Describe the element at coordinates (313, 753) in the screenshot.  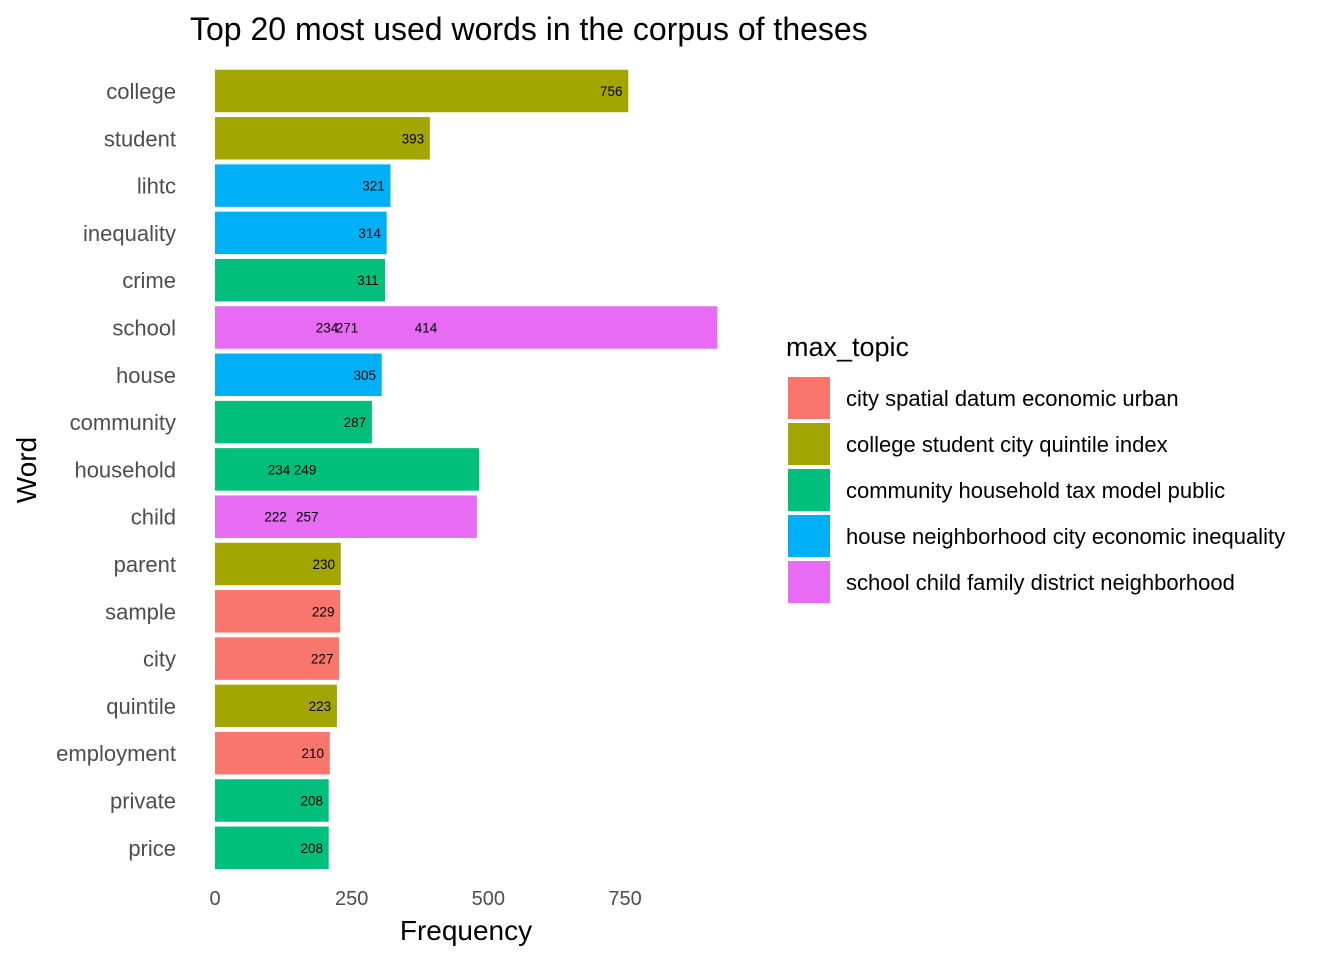
I see `data-label: 210` at that location.